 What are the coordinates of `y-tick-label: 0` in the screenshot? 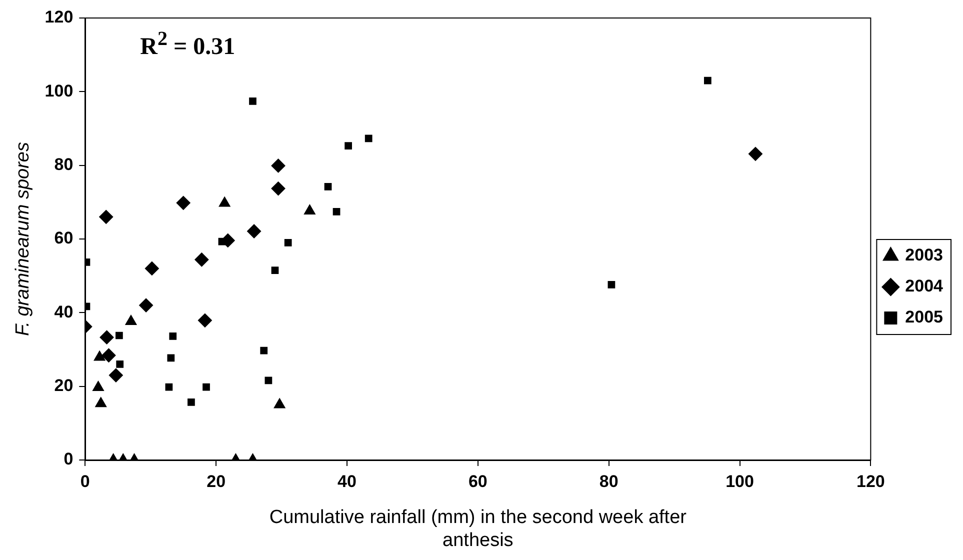 It's located at (69, 459).